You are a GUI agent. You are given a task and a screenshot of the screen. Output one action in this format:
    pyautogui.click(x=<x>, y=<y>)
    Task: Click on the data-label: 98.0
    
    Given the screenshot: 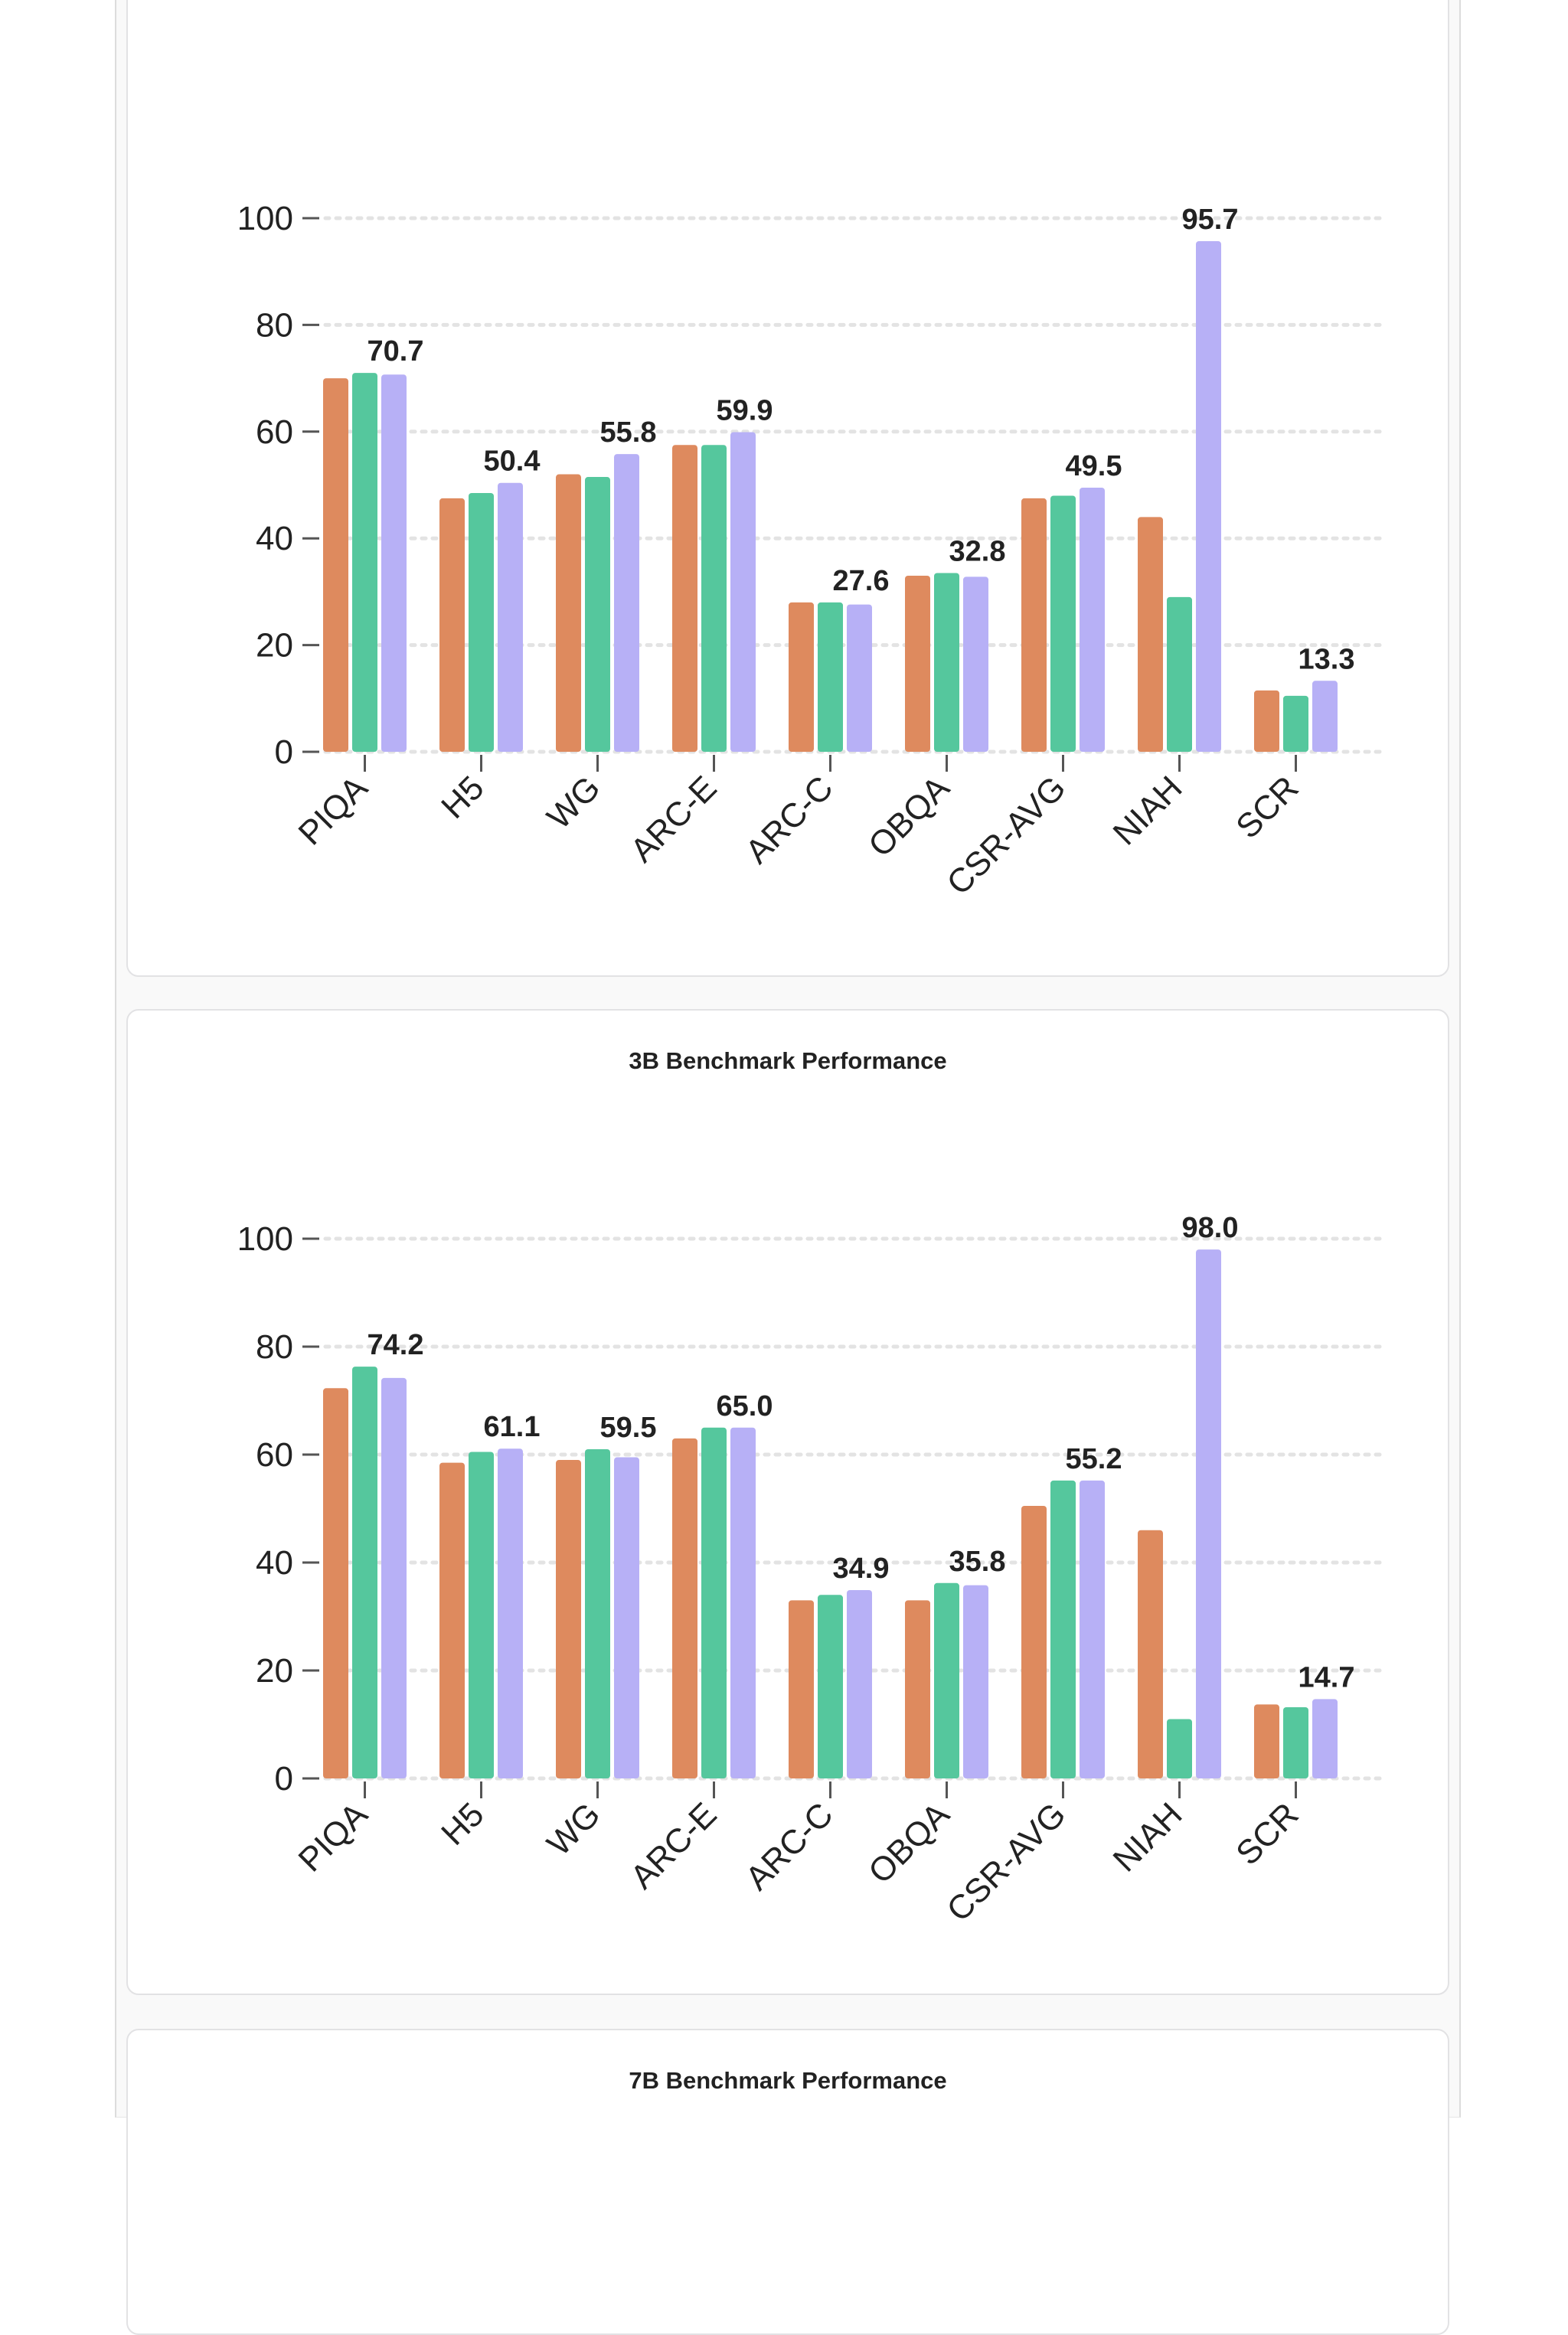 What is the action you would take?
    pyautogui.click(x=1210, y=1228)
    